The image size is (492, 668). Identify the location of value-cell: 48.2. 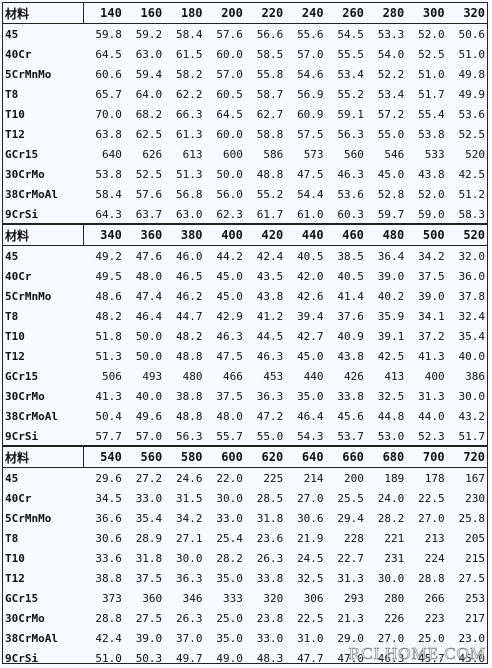
(189, 336).